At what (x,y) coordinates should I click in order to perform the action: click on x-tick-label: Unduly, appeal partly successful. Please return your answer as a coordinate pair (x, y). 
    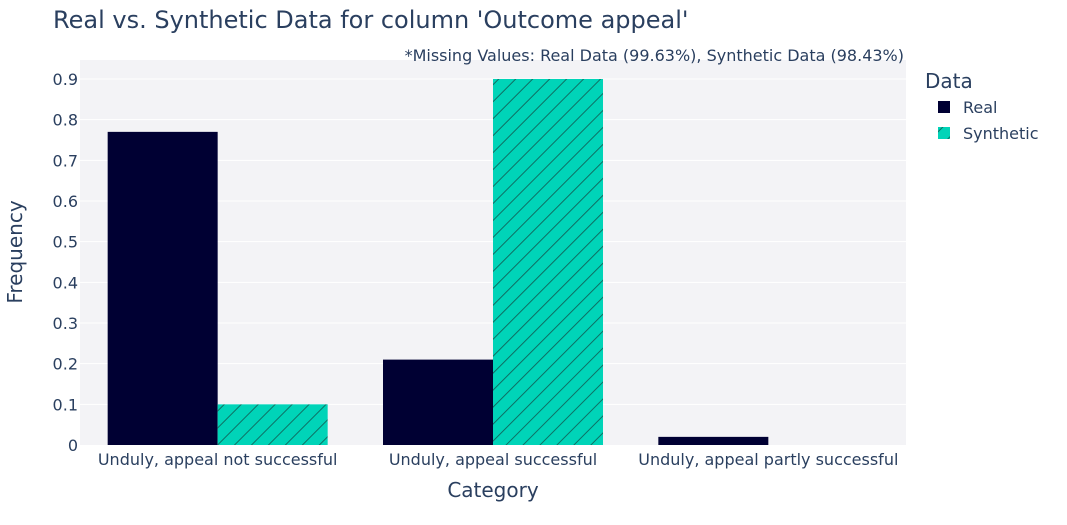
    Looking at the image, I should click on (768, 459).